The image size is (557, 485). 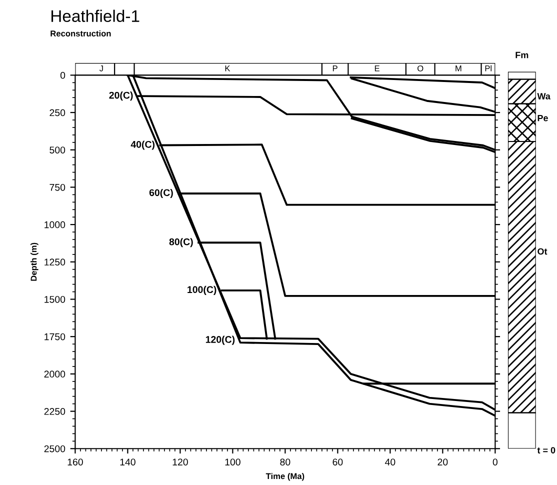 I want to click on y-tick-label: 0, so click(x=63, y=75).